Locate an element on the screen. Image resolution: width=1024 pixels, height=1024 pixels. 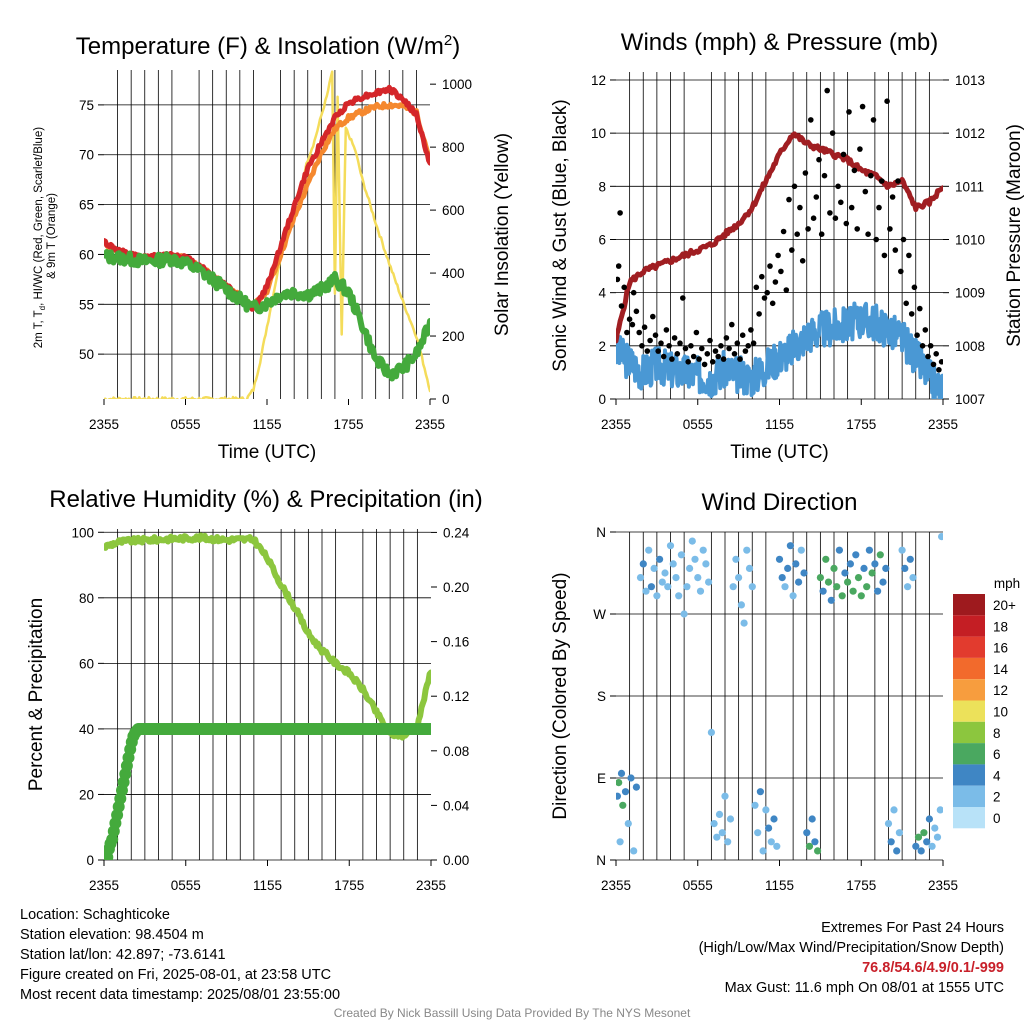
wind-x-tick-label: 0555 is located at coordinates (698, 424).